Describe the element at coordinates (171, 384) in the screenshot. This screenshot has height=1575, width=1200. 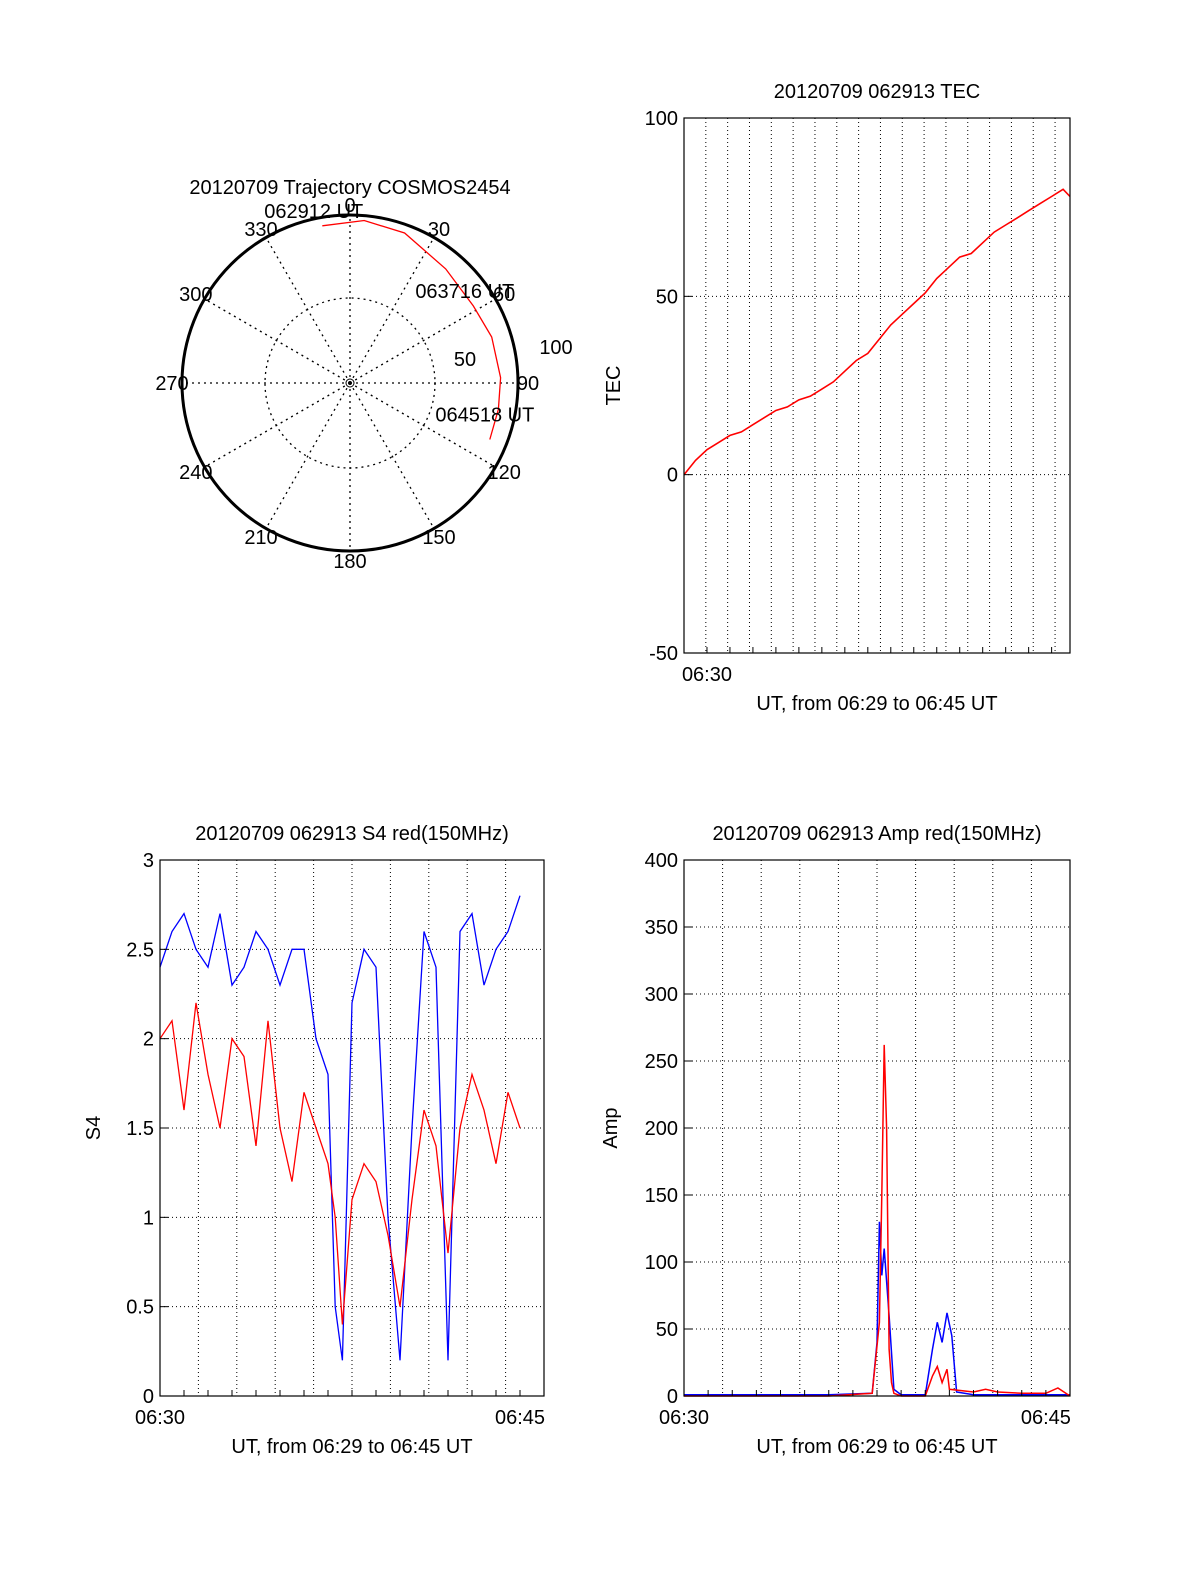
I see `azimuth-label: 270` at that location.